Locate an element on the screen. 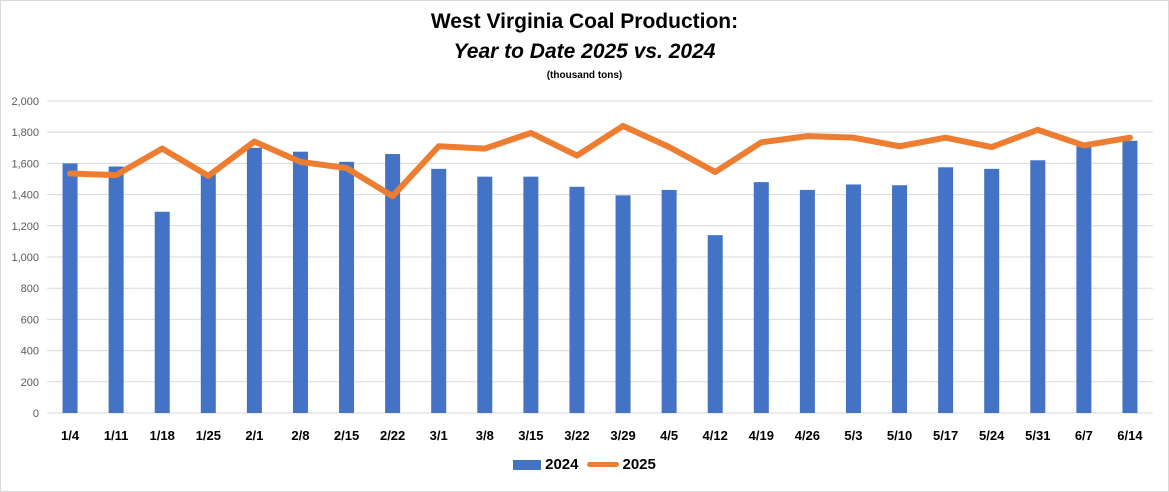 The width and height of the screenshot is (1169, 492). x-tick-label: 3/1 is located at coordinates (439, 435).